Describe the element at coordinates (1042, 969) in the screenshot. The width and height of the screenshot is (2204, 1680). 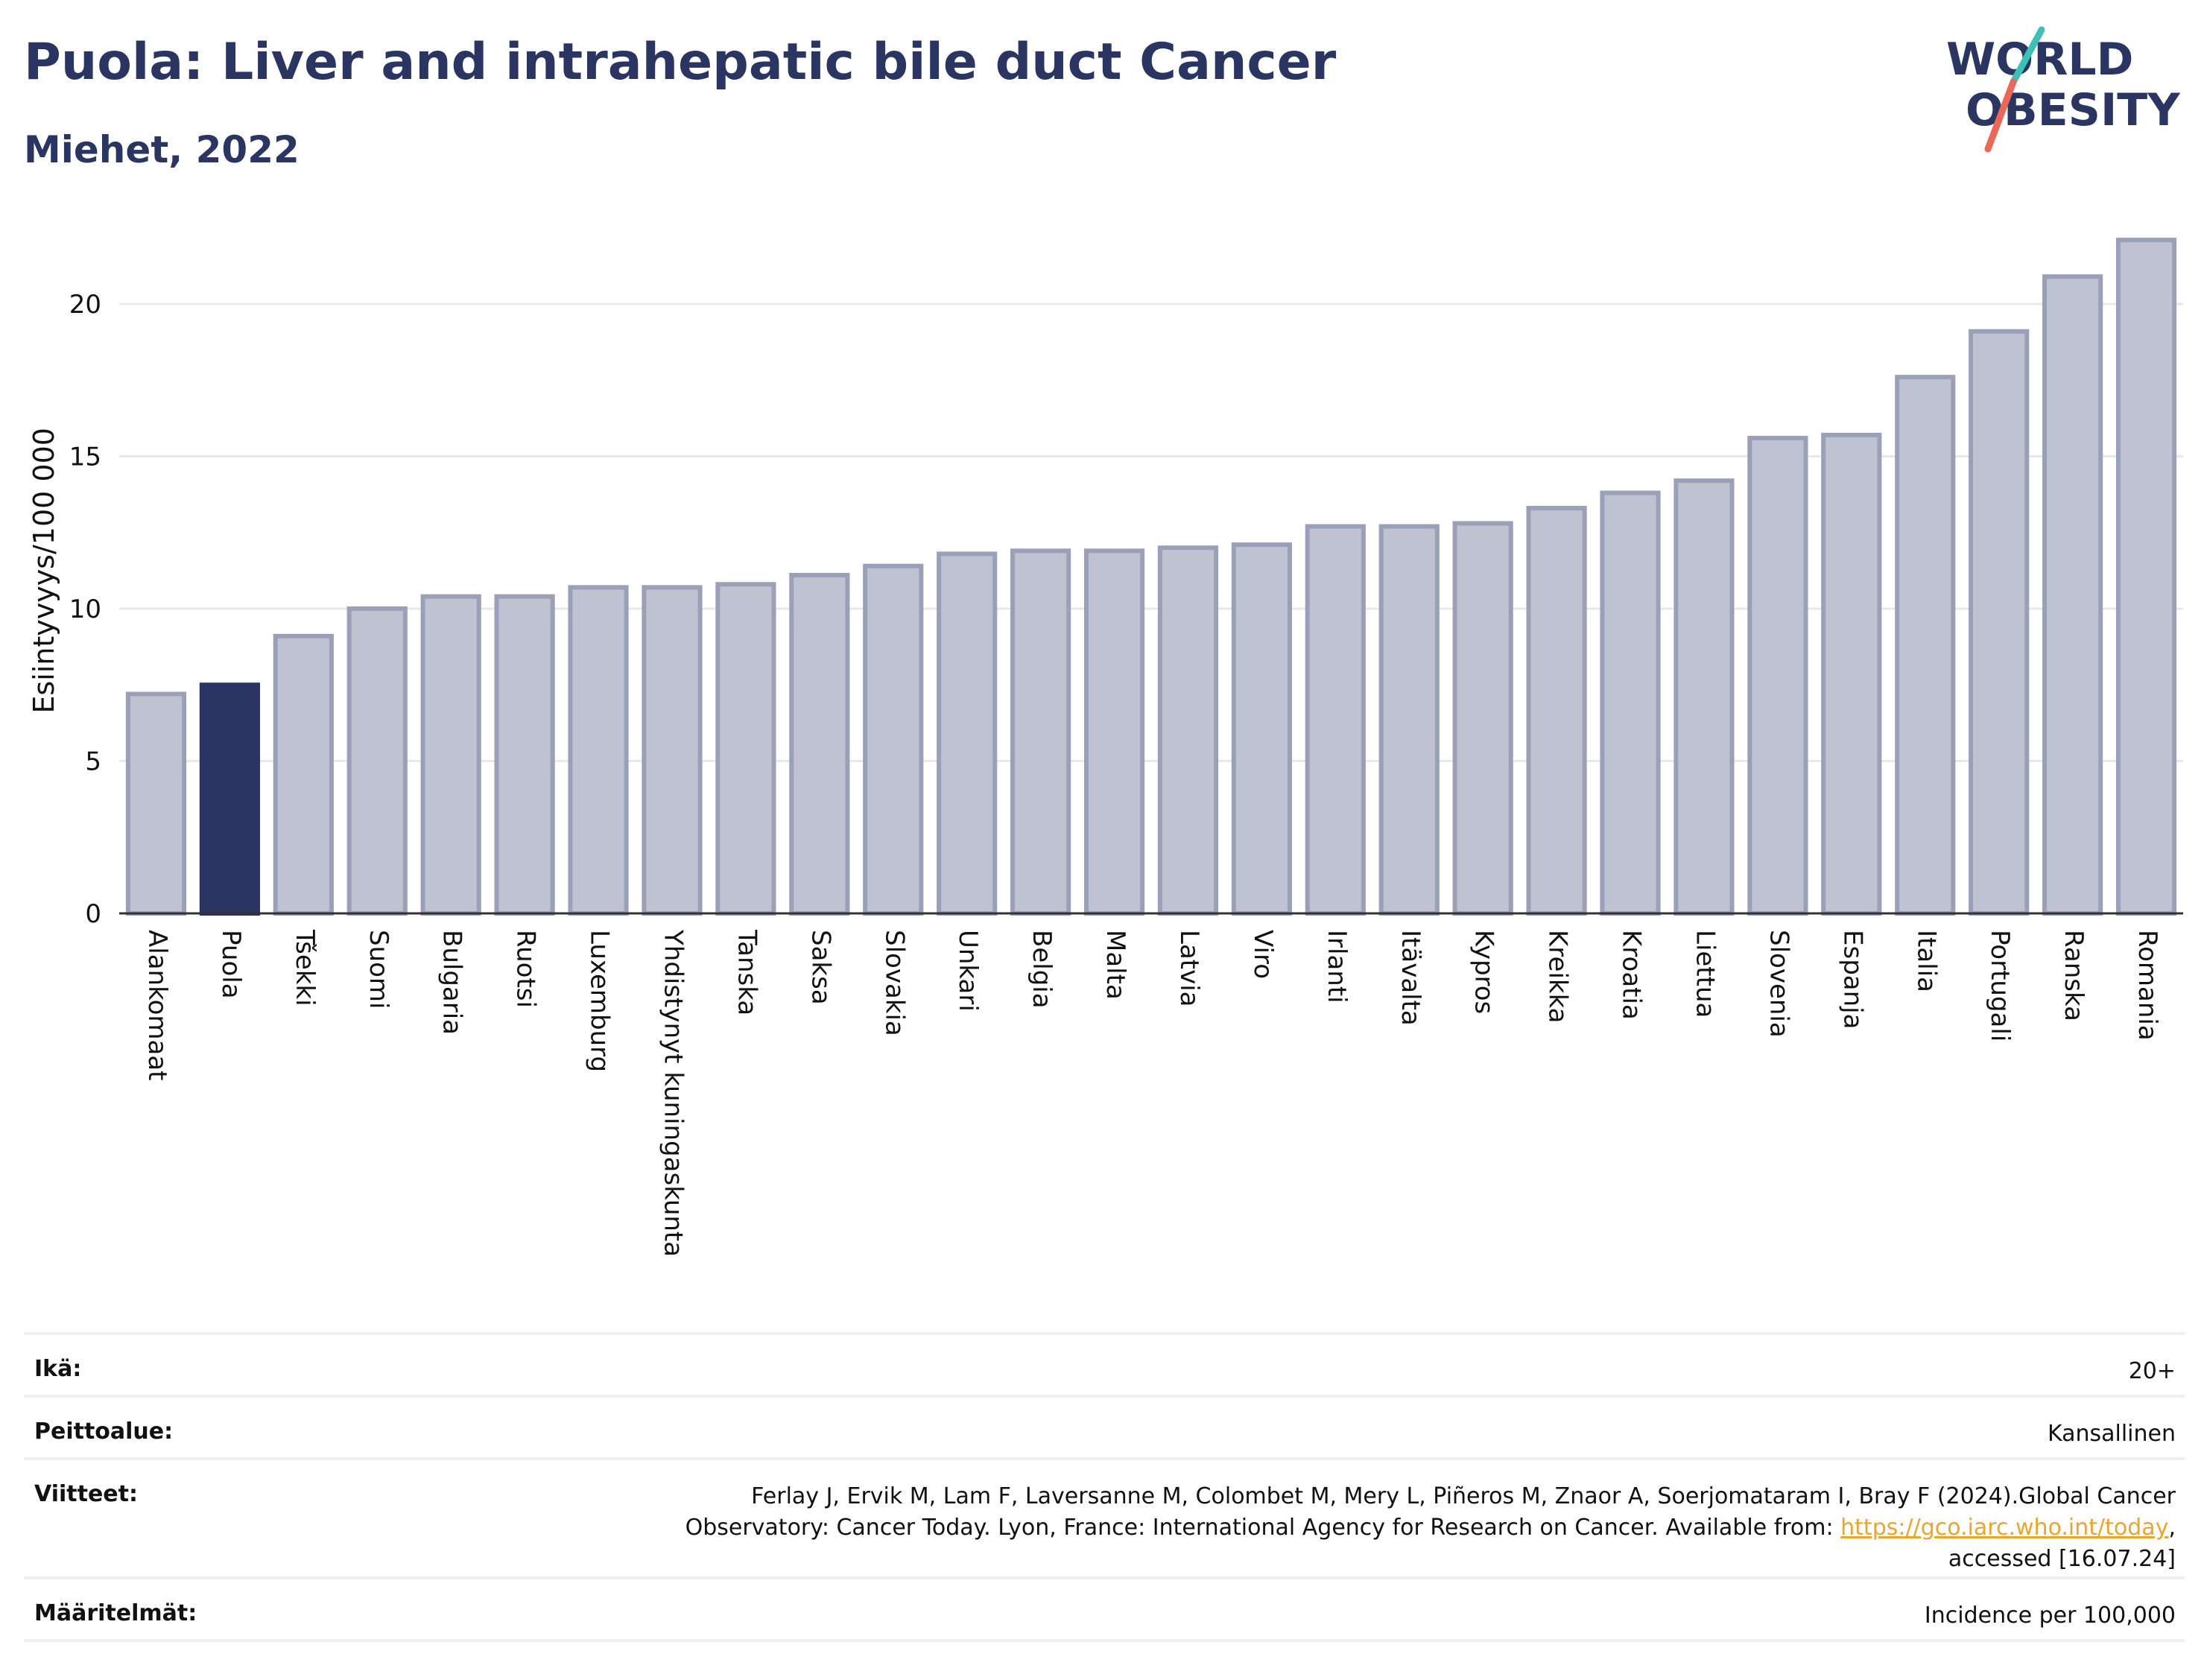
I see `x-tick-label: Belgia` at that location.